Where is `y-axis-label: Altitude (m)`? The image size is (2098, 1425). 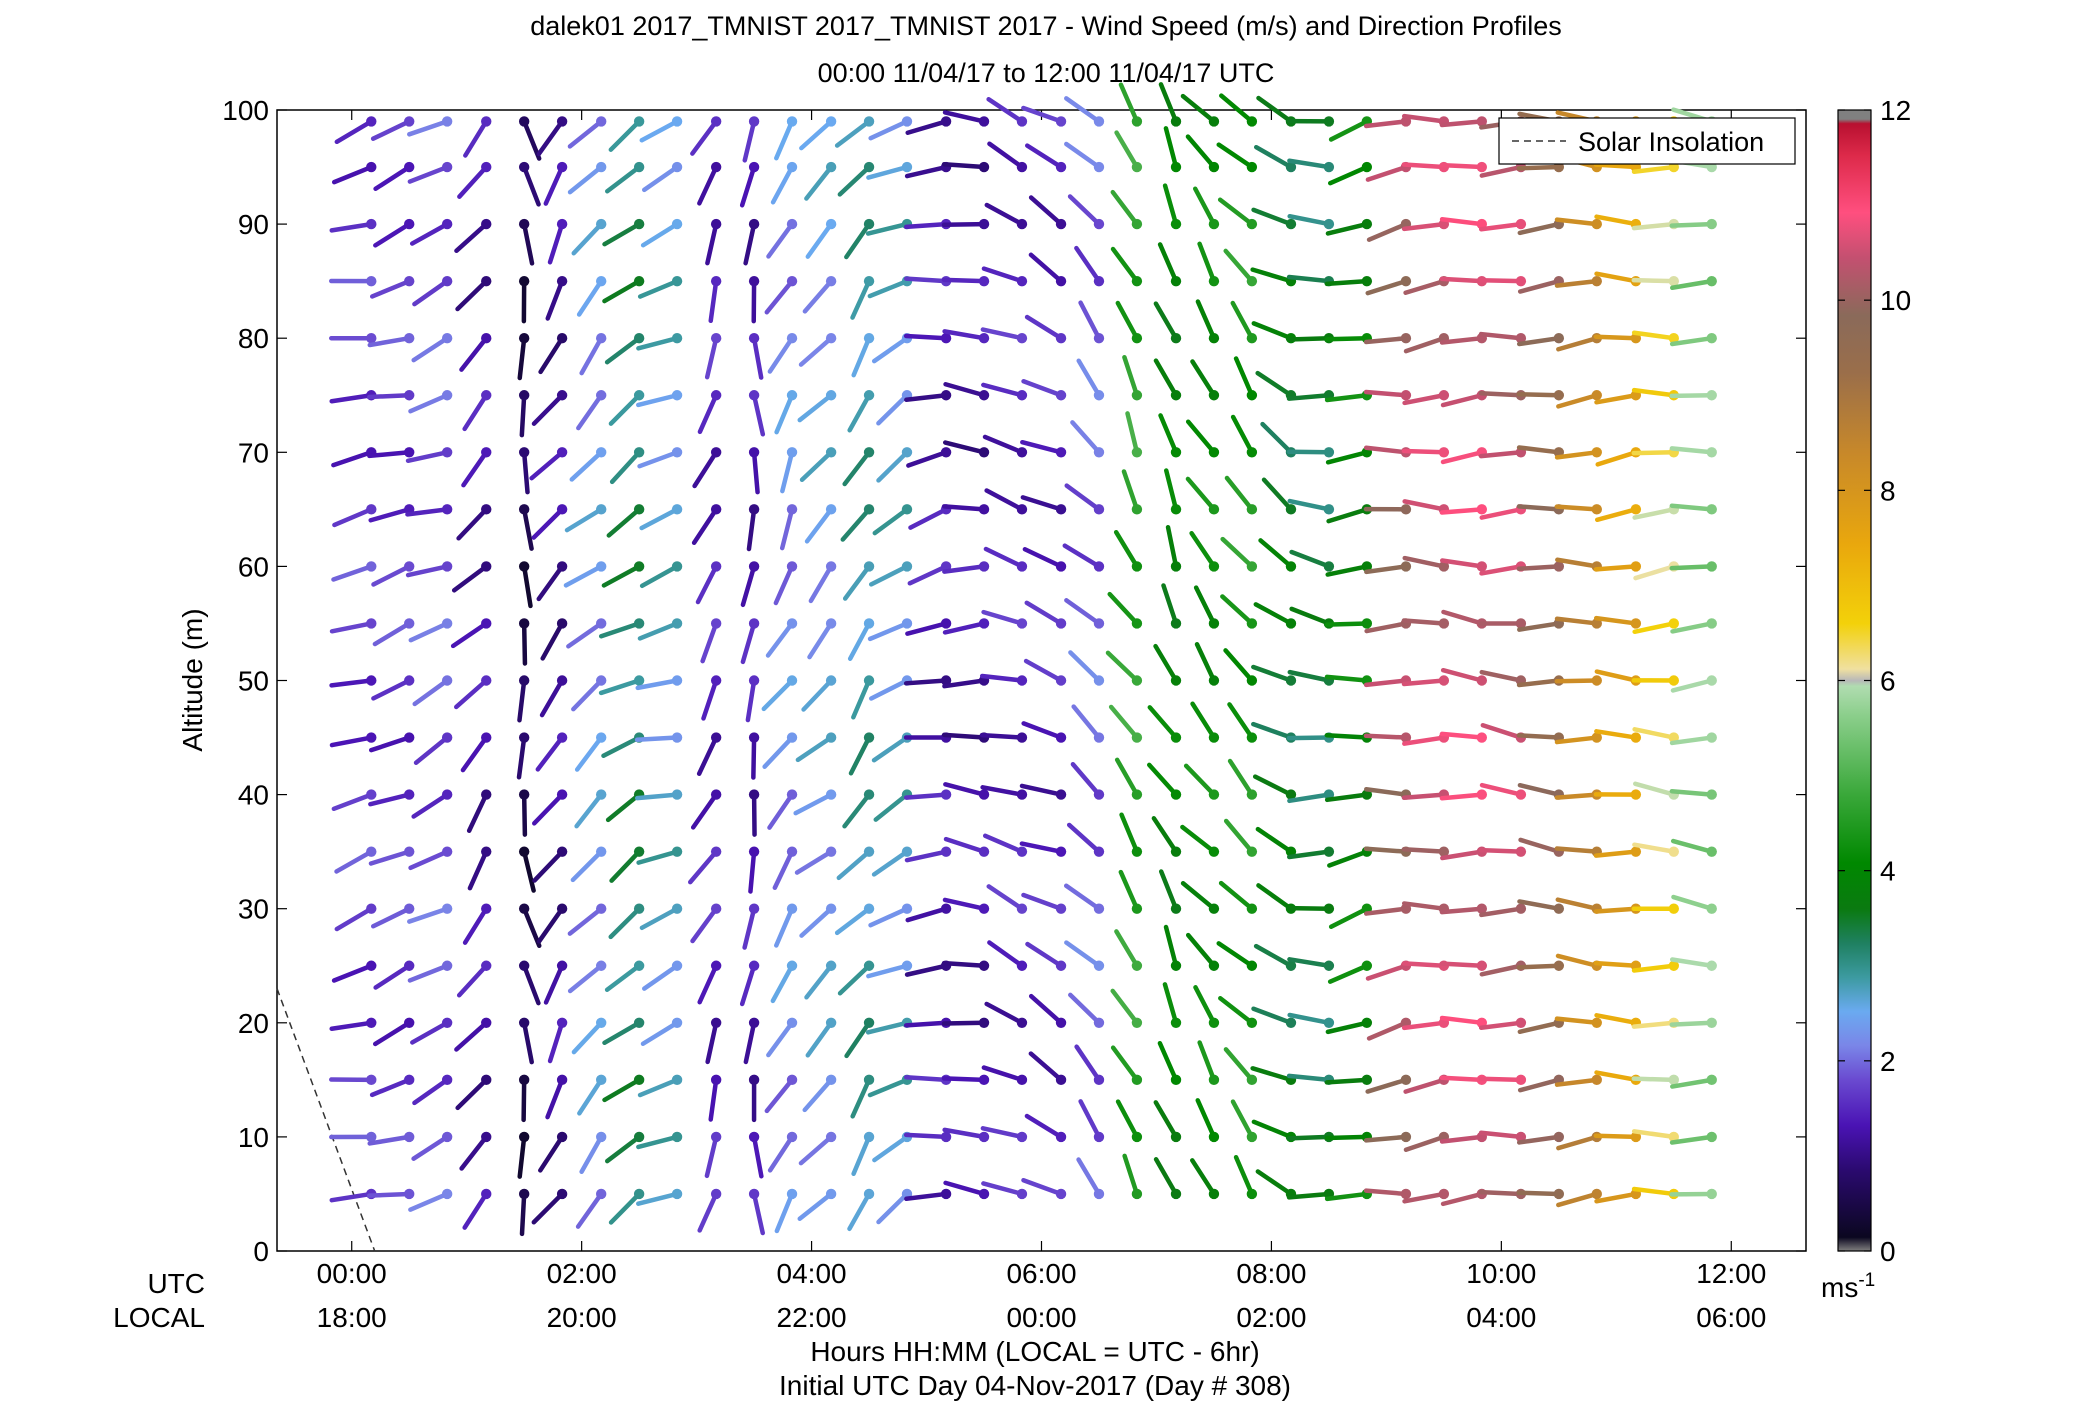 y-axis-label: Altitude (m) is located at coordinates (192, 679).